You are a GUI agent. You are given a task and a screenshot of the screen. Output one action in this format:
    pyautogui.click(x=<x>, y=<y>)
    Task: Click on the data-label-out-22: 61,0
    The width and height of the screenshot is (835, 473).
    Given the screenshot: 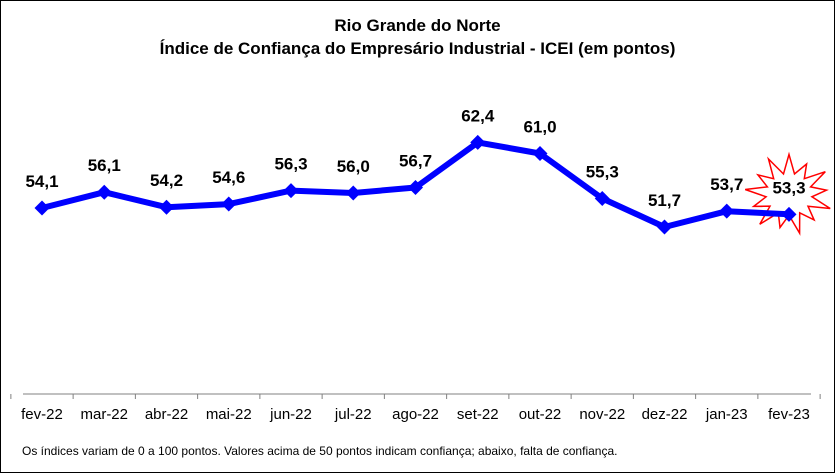 What is the action you would take?
    pyautogui.click(x=539, y=126)
    